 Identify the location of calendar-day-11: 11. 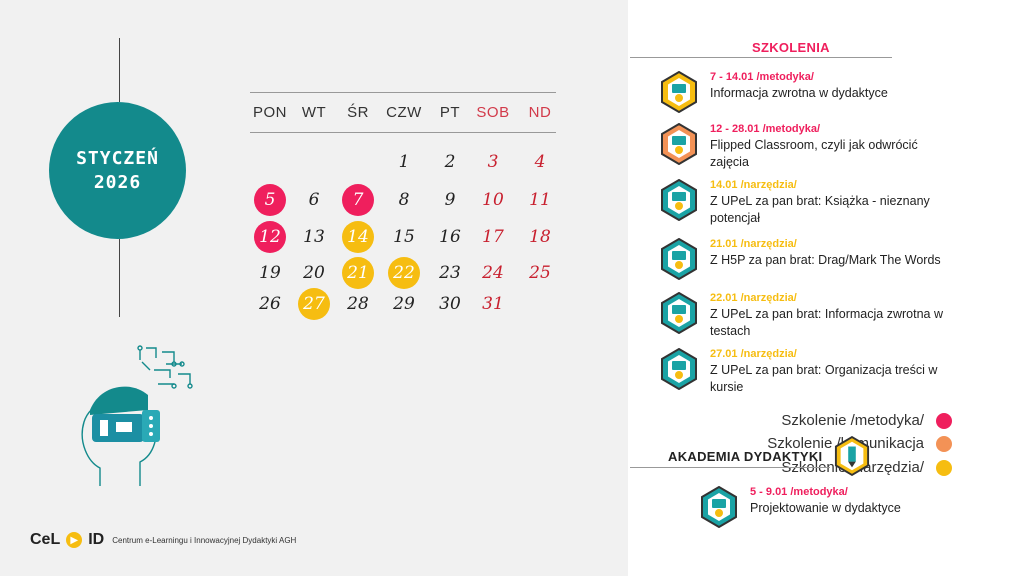
(540, 200).